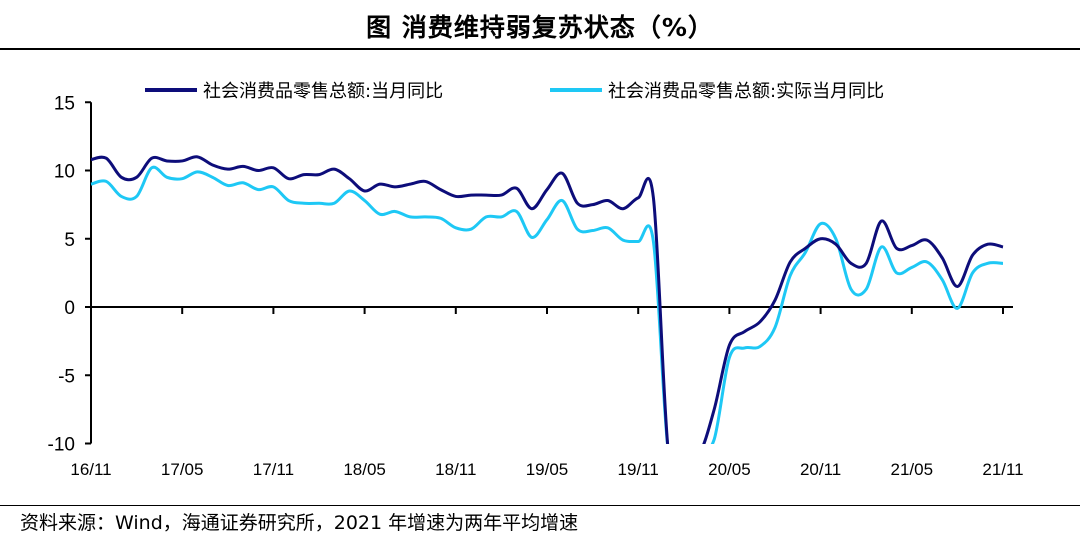 Image resolution: width=1080 pixels, height=540 pixels. I want to click on source-divider, so click(540, 505).